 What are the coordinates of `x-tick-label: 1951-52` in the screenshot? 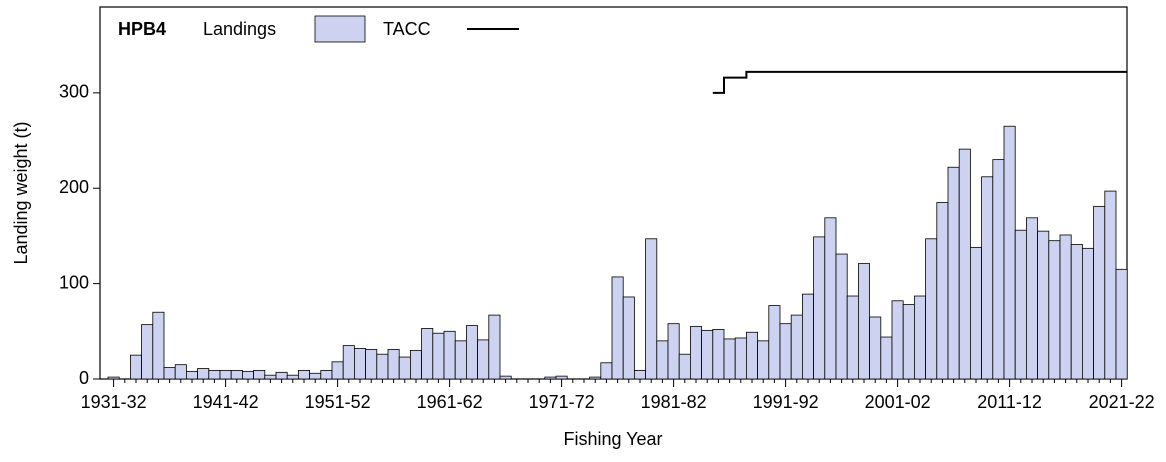 It's located at (338, 402).